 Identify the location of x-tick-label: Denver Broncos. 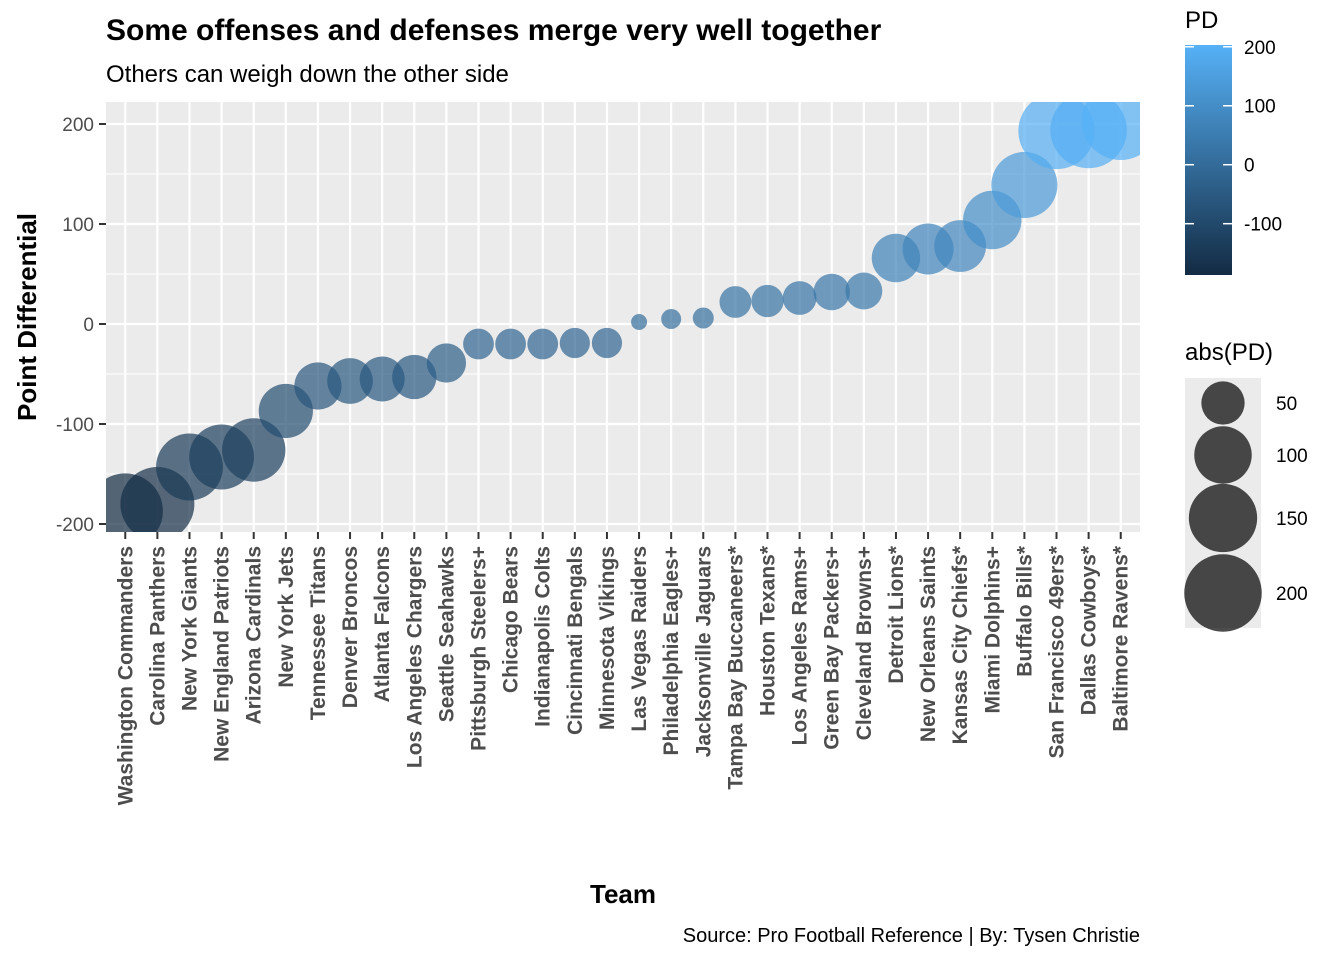
(350, 627).